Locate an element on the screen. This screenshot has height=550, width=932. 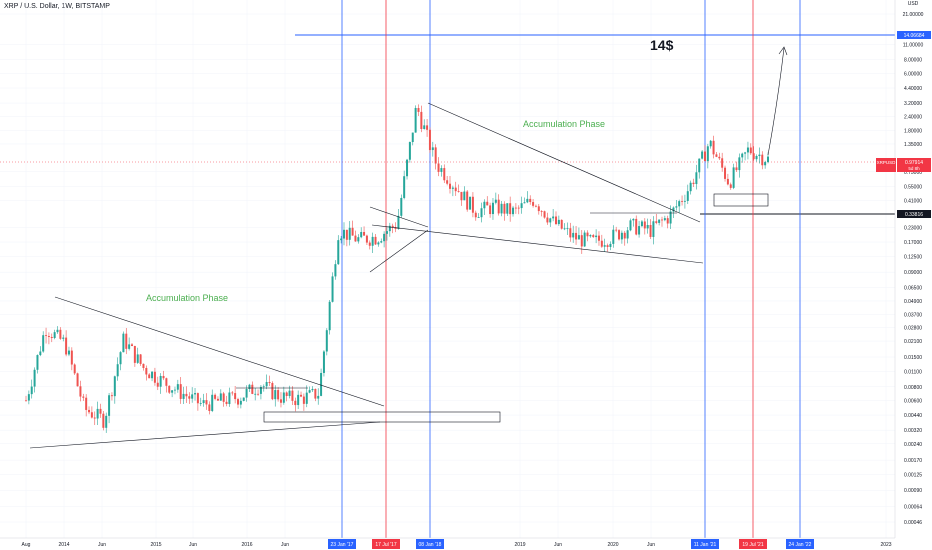
marker-label: 19 Jul '21 is located at coordinates (752, 545).